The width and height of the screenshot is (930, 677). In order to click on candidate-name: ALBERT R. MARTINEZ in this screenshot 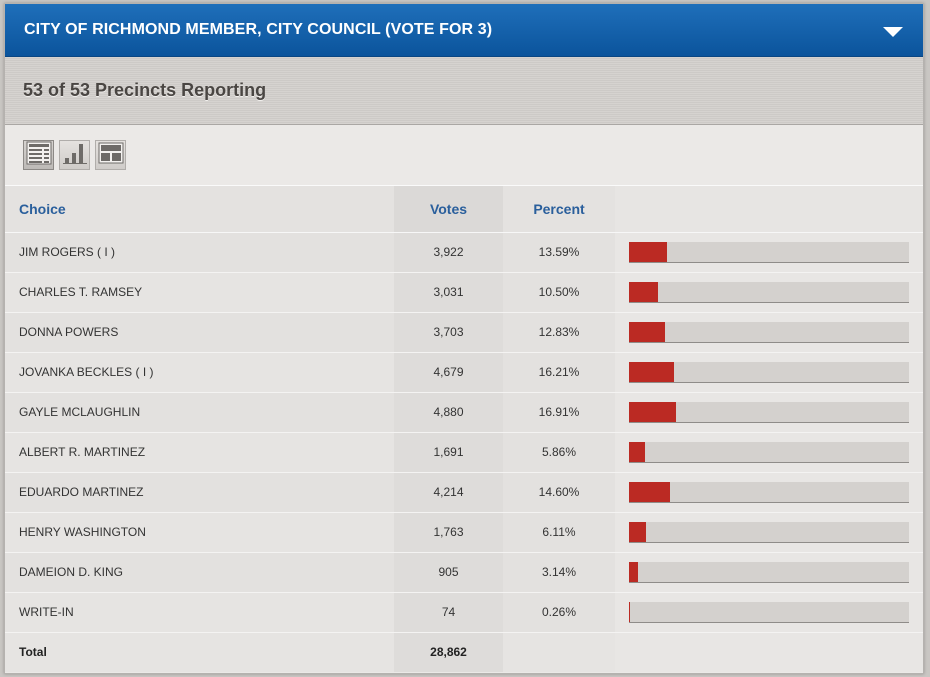, I will do `click(199, 452)`.